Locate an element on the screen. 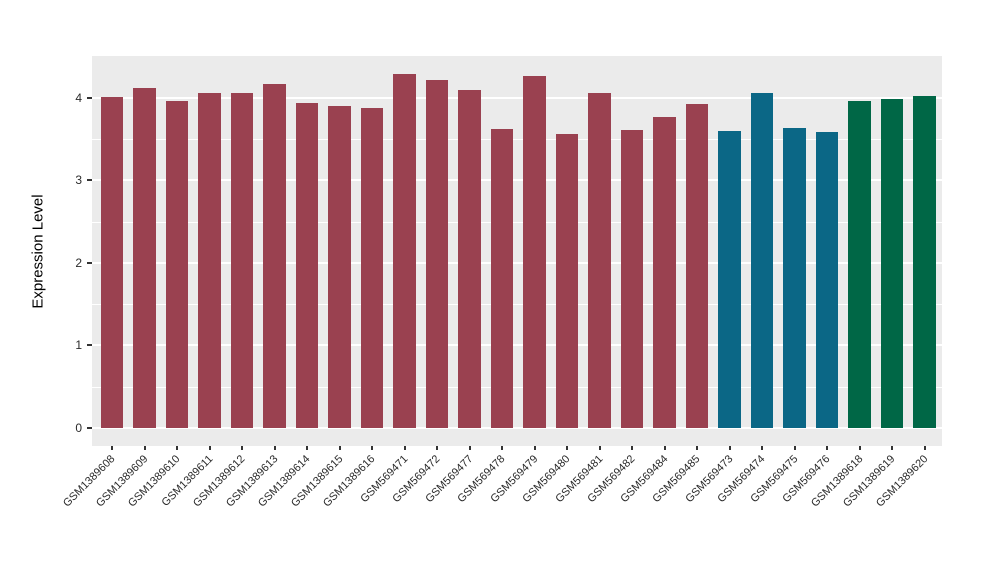  x-tick-label: GSM569485 is located at coordinates (676, 479).